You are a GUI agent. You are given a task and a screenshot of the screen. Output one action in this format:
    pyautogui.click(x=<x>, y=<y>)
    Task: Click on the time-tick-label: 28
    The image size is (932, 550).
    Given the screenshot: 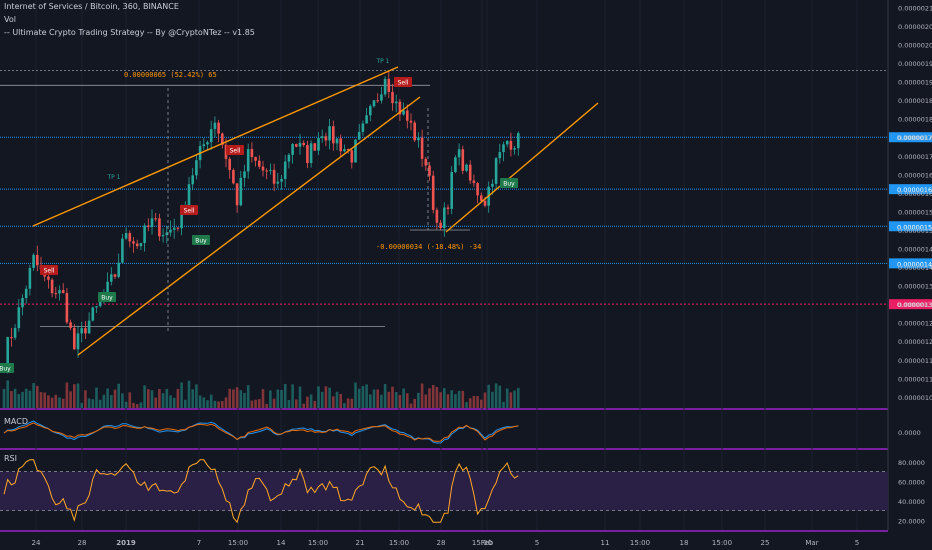 What is the action you would take?
    pyautogui.click(x=82, y=543)
    